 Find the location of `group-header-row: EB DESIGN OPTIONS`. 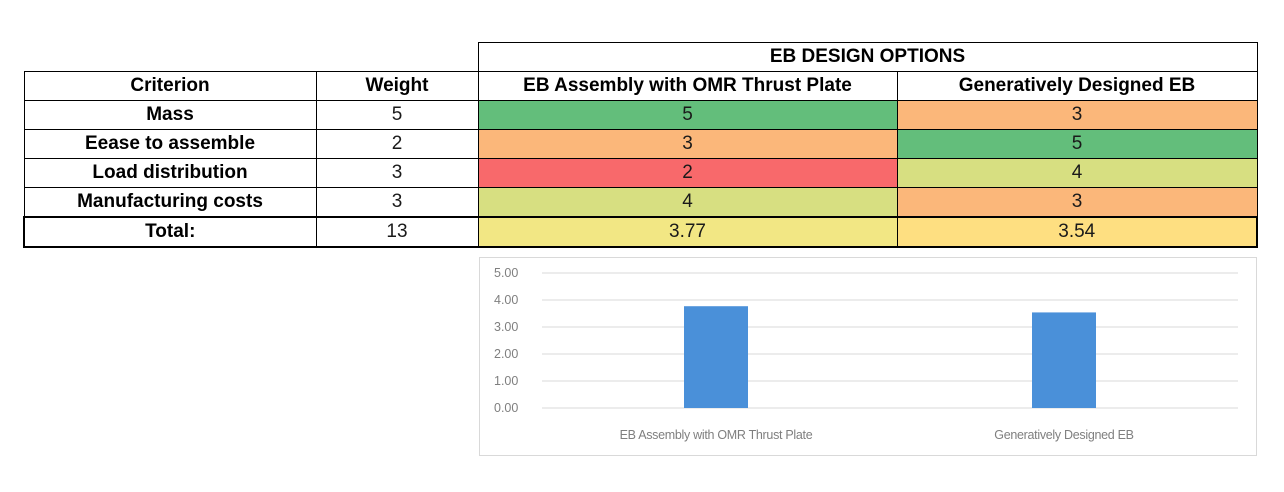

group-header-row: EB DESIGN OPTIONS is located at coordinates (641, 57).